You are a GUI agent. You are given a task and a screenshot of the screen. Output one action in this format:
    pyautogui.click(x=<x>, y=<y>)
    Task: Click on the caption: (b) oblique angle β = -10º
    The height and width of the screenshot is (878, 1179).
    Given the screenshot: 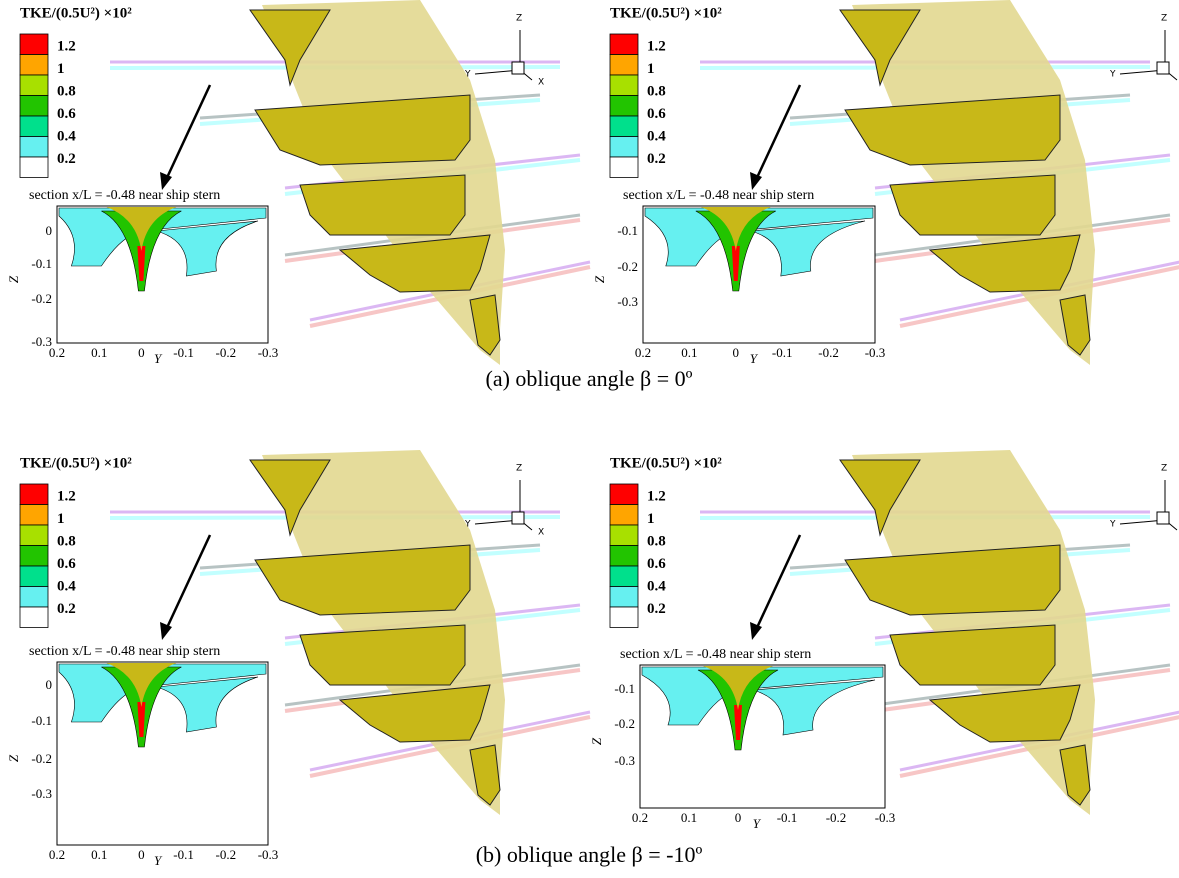 What is the action you would take?
    pyautogui.click(x=589, y=854)
    